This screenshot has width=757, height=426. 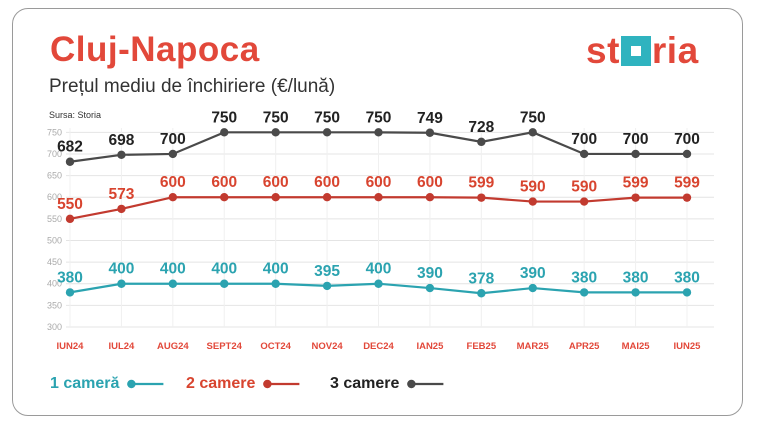 What do you see at coordinates (636, 346) in the screenshot?
I see `x-tick-label: MAI25` at bounding box center [636, 346].